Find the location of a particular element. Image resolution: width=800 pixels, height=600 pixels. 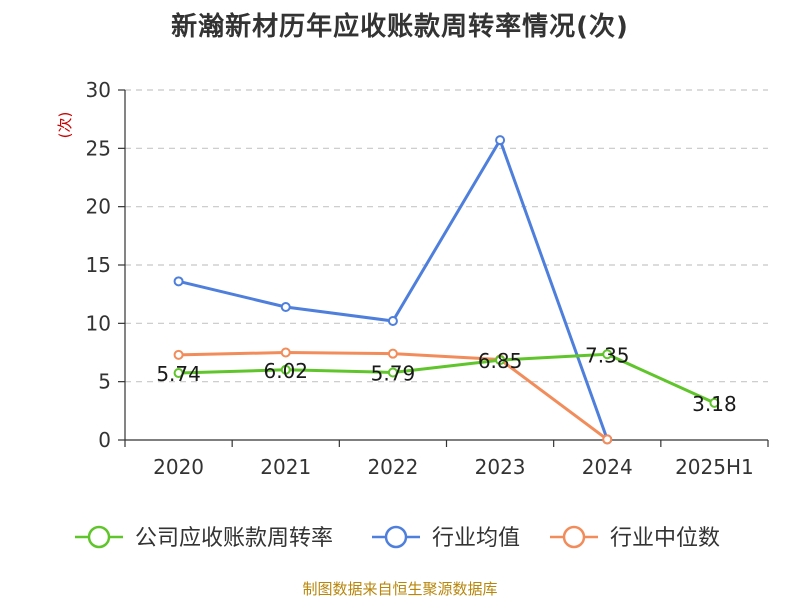

y-tick-label: 30 is located at coordinates (98, 90).